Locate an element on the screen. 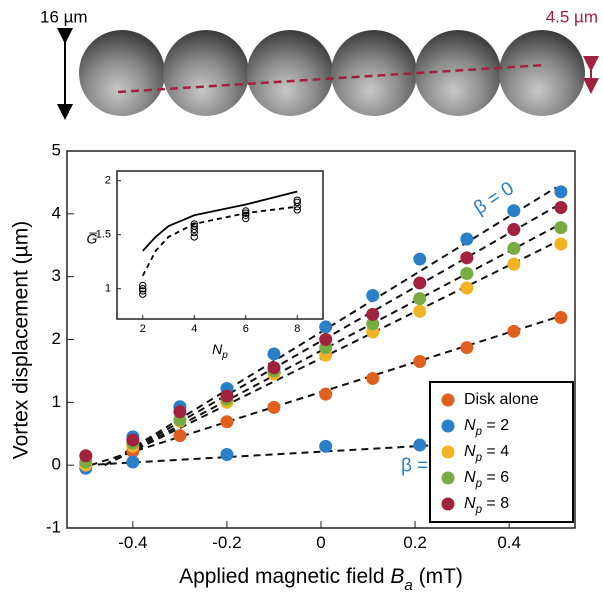 This screenshot has height=593, width=603. label-part: = 2 is located at coordinates (495, 425).